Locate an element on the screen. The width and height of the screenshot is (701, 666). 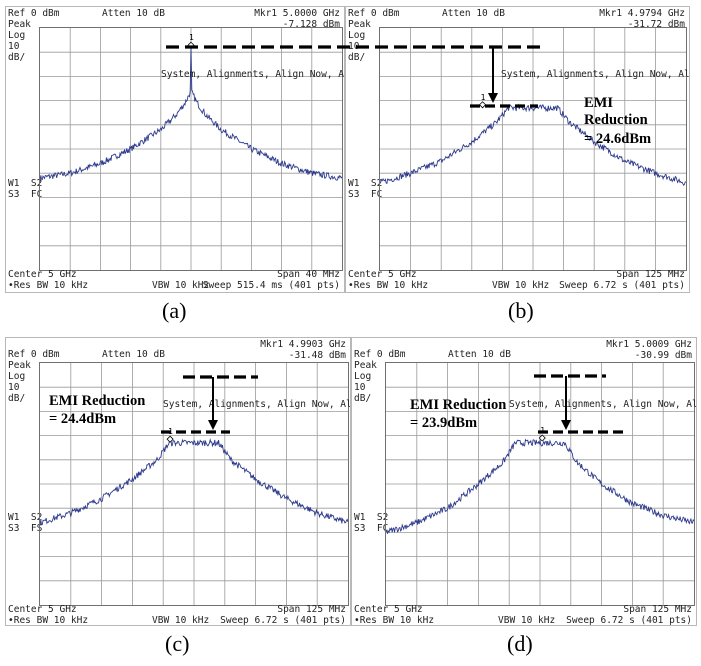
reference-annotation-ab is located at coordinates (354, 76).